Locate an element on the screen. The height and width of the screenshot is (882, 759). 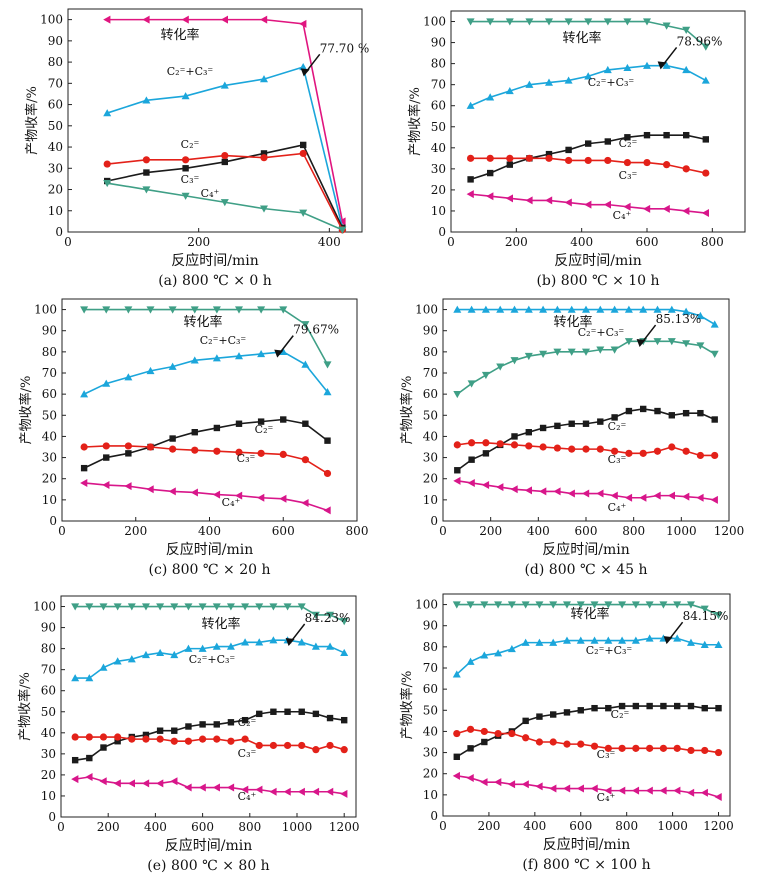
series-label: 转化率 is located at coordinates (589, 614).